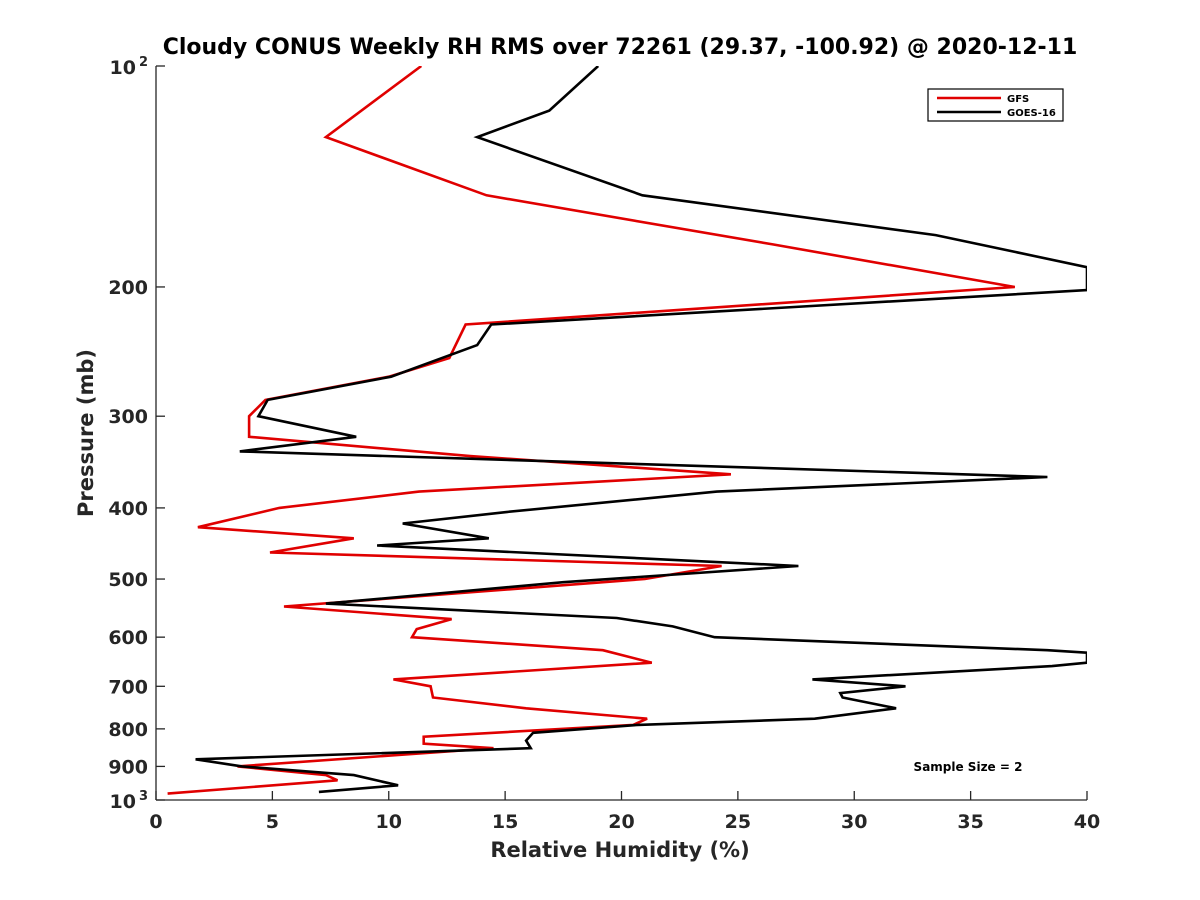  What do you see at coordinates (1018, 99) in the screenshot?
I see `legend-entry-label: GFS` at bounding box center [1018, 99].